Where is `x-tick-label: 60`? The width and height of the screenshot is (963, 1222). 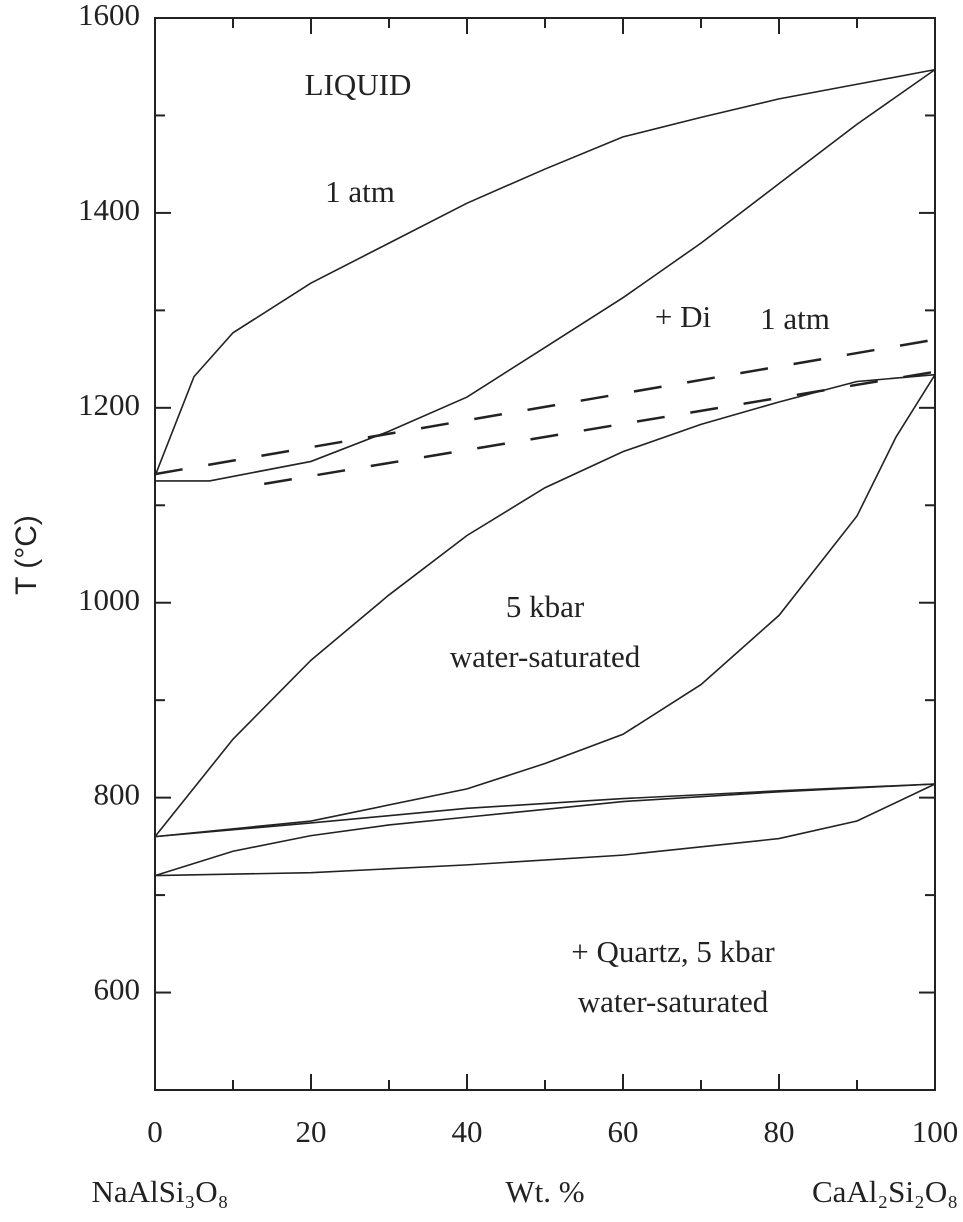
x-tick-label: 60 is located at coordinates (623, 1131).